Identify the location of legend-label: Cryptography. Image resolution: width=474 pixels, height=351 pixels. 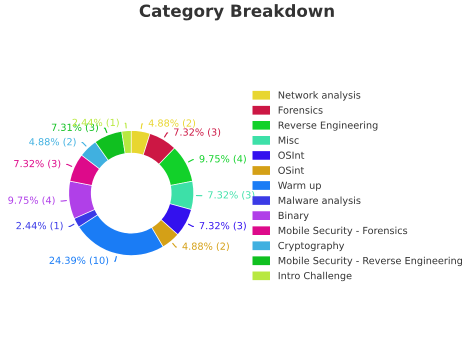
(311, 247).